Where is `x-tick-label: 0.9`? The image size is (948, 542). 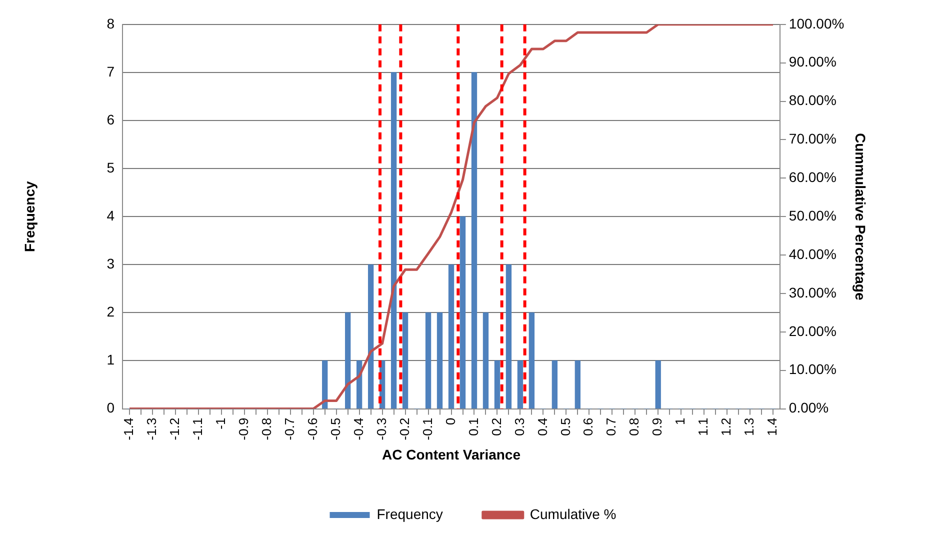 x-tick-label: 0.9 is located at coordinates (657, 427).